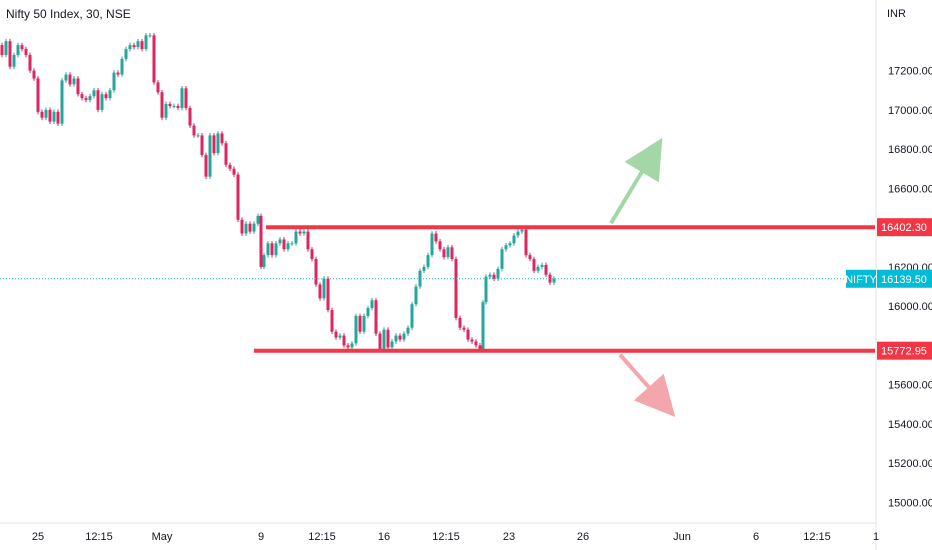 The image size is (932, 550). I want to click on x-tick-label: 1, so click(876, 537).